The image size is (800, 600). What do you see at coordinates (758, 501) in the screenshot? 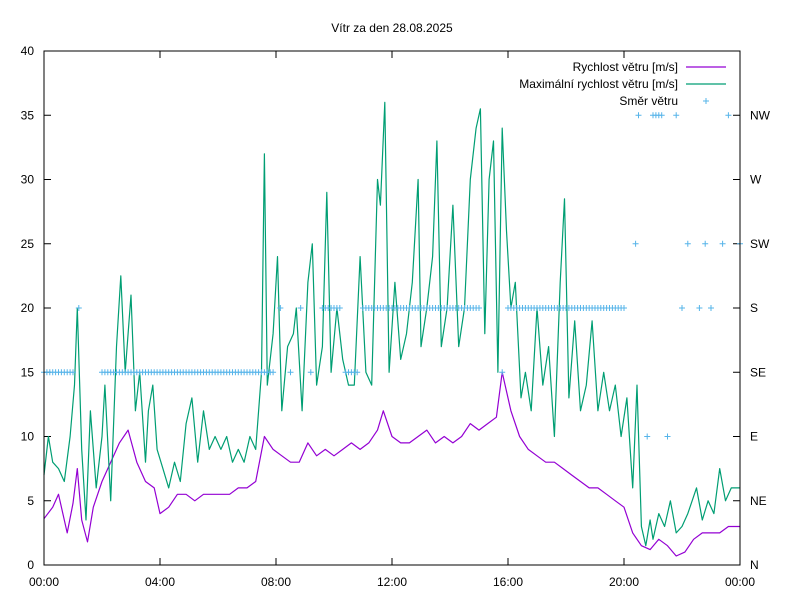
I see `y2-tick-label: NE` at bounding box center [758, 501].